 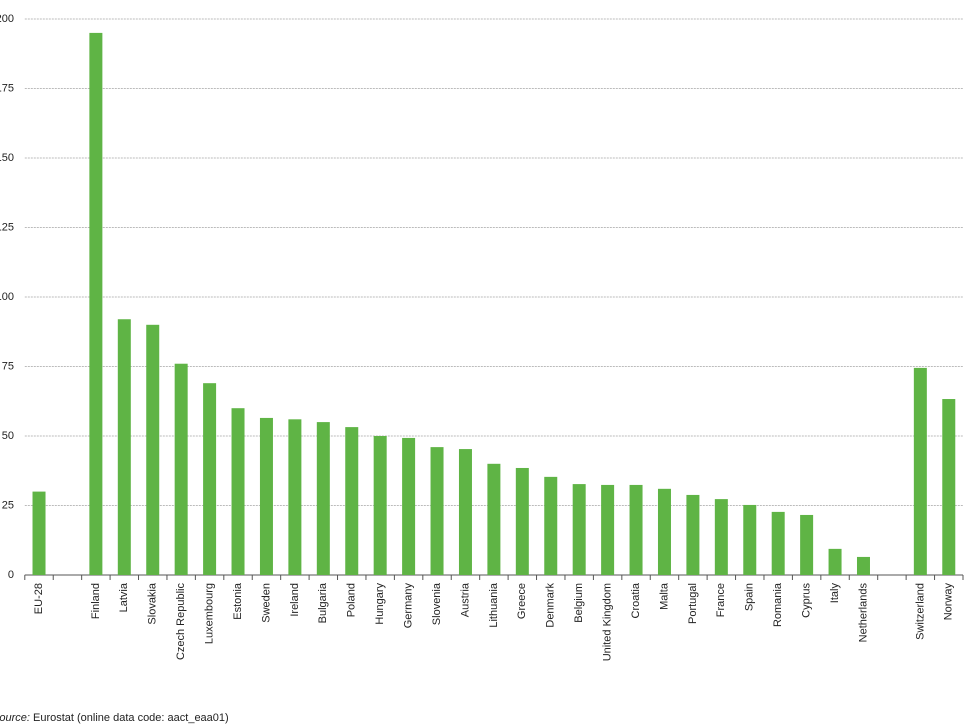 I want to click on x-tick-label: EU-28, so click(x=39, y=598).